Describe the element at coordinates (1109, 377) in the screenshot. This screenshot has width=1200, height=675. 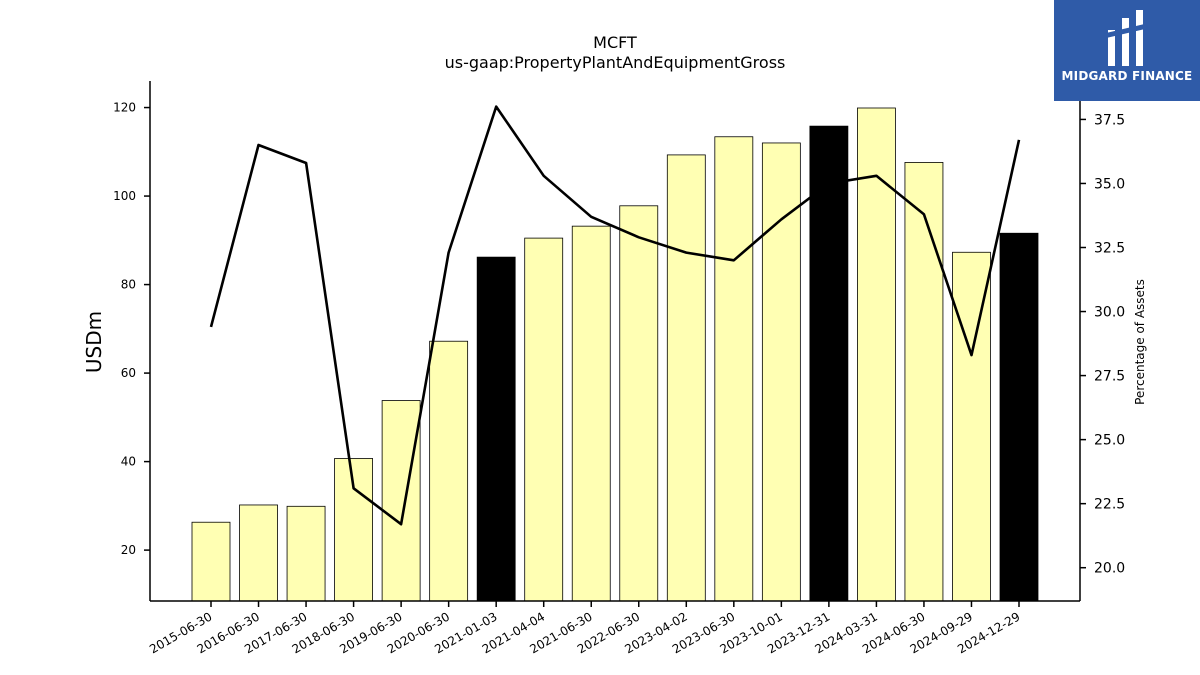
I see `y-tick-label-right: 27.5` at that location.